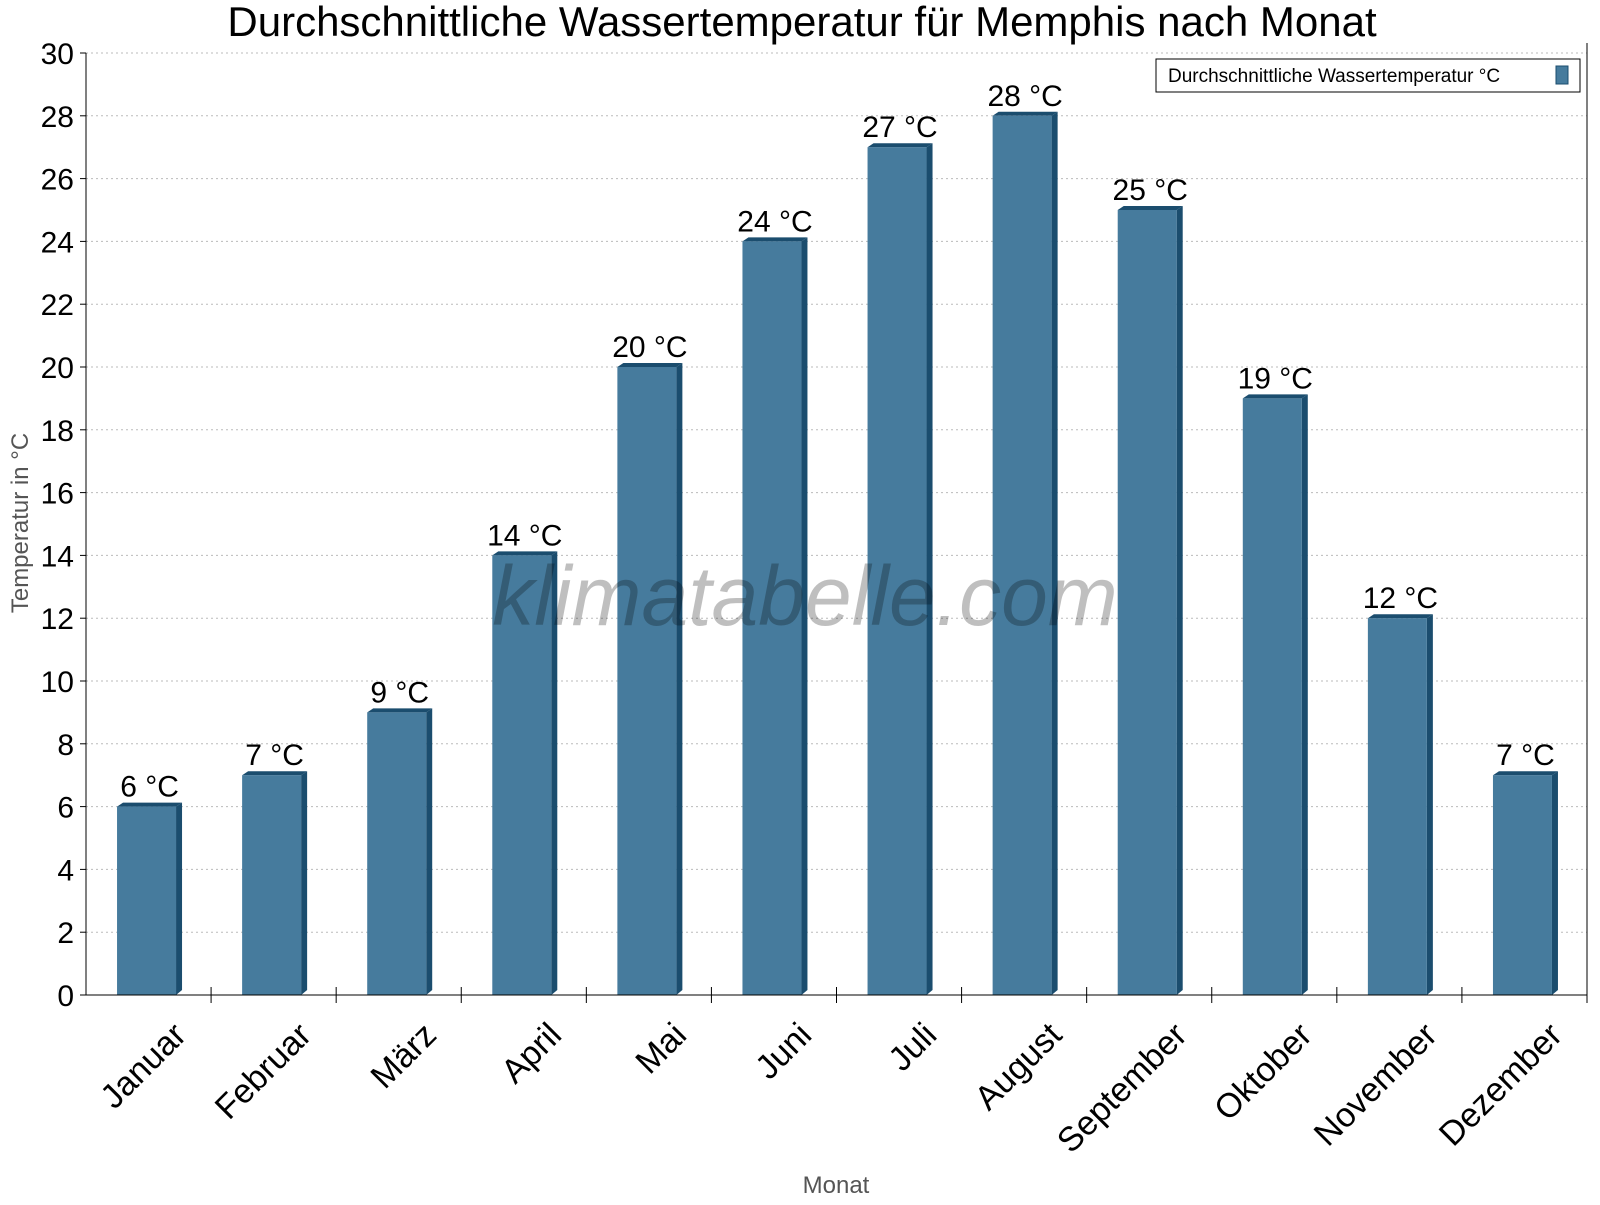 Image resolution: width=1600 pixels, height=1205 pixels. What do you see at coordinates (1562, 75) in the screenshot?
I see `legend-swatch` at bounding box center [1562, 75].